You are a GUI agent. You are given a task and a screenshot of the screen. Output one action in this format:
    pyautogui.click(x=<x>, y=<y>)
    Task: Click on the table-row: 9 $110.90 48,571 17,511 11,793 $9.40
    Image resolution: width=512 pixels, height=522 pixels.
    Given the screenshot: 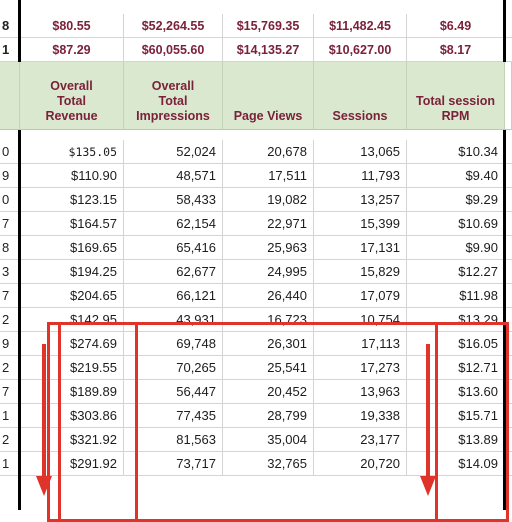 What is the action you would take?
    pyautogui.click(x=256, y=176)
    